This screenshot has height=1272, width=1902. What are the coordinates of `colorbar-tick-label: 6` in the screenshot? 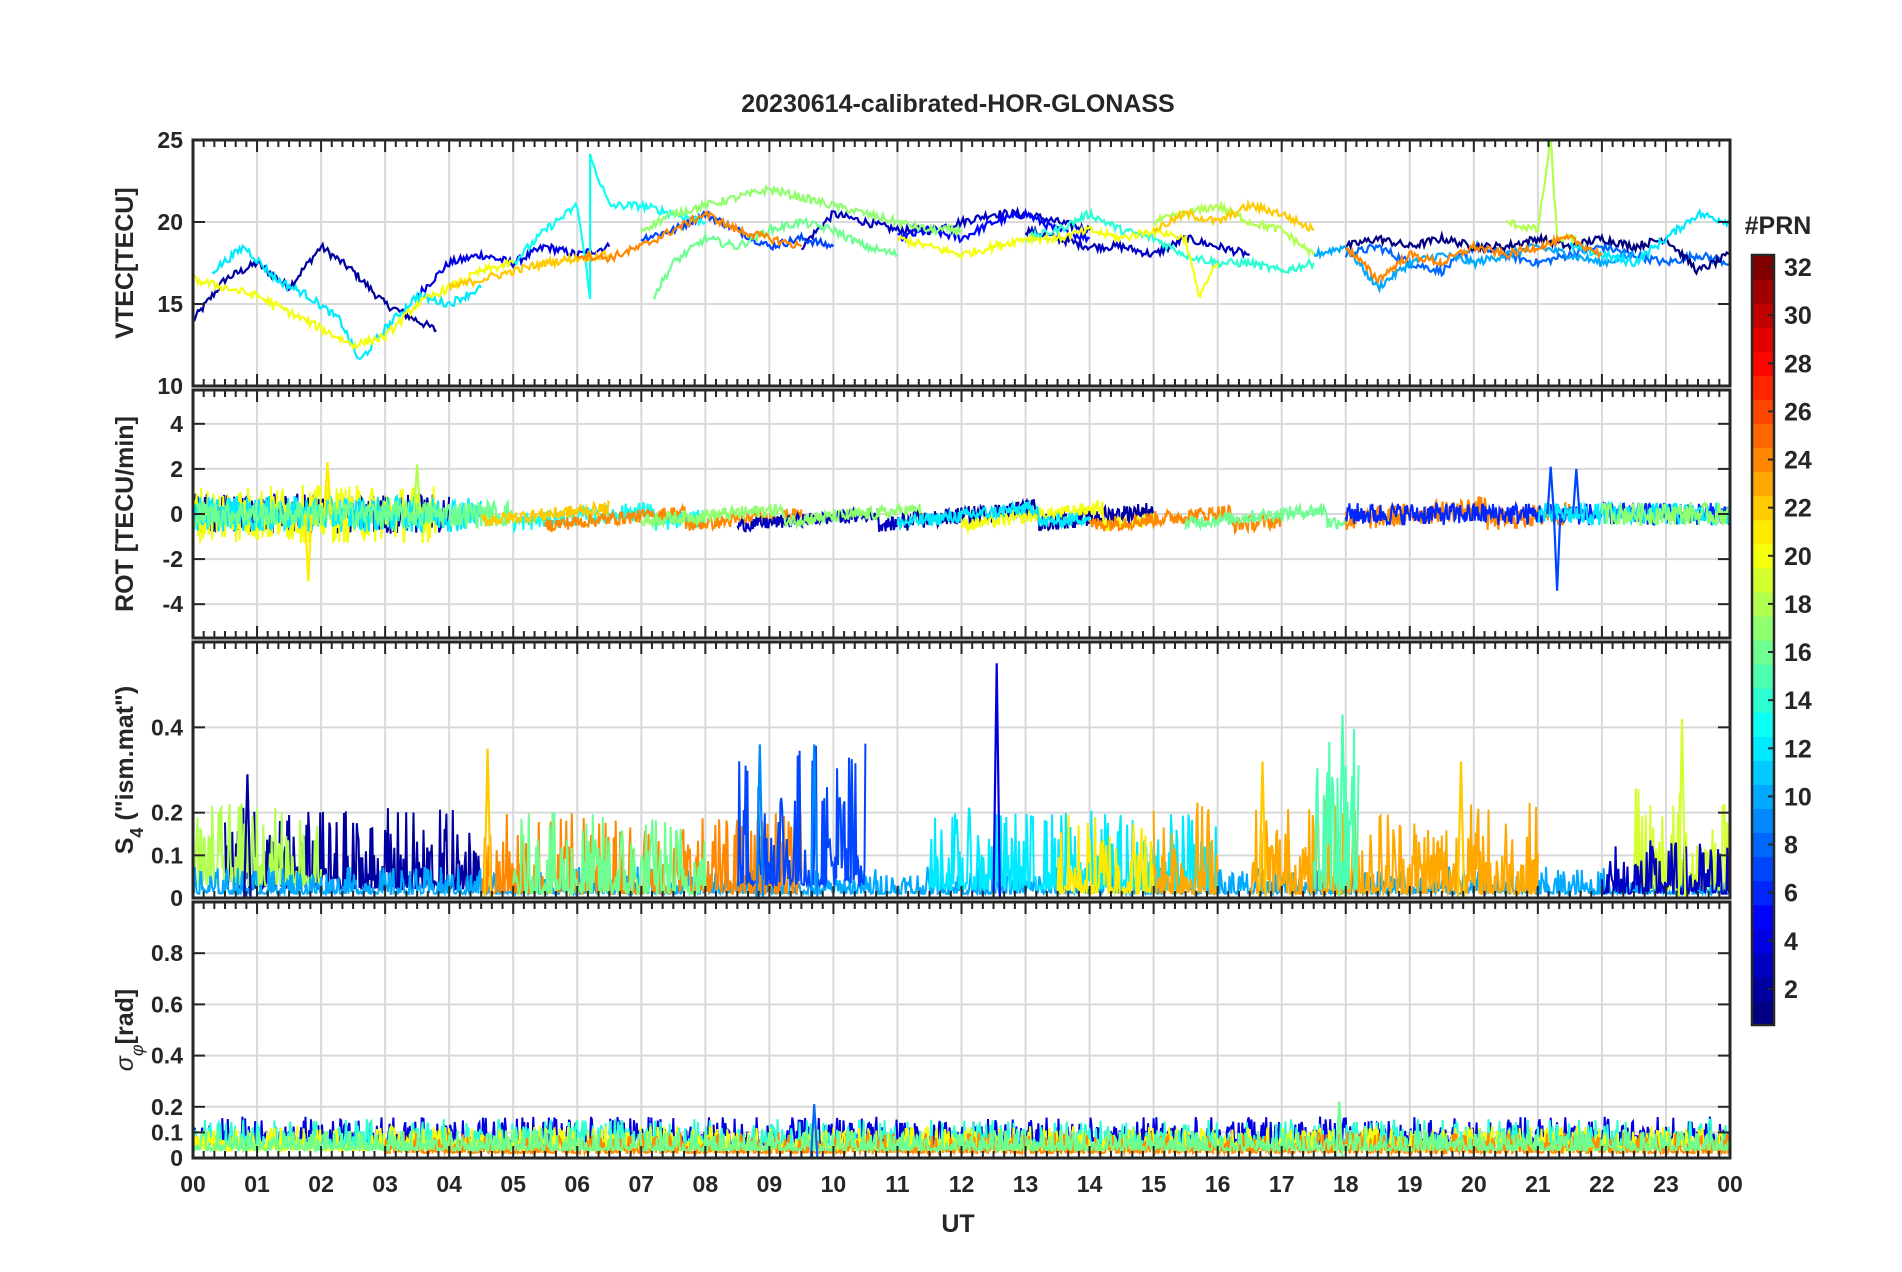 It's located at (1791, 894).